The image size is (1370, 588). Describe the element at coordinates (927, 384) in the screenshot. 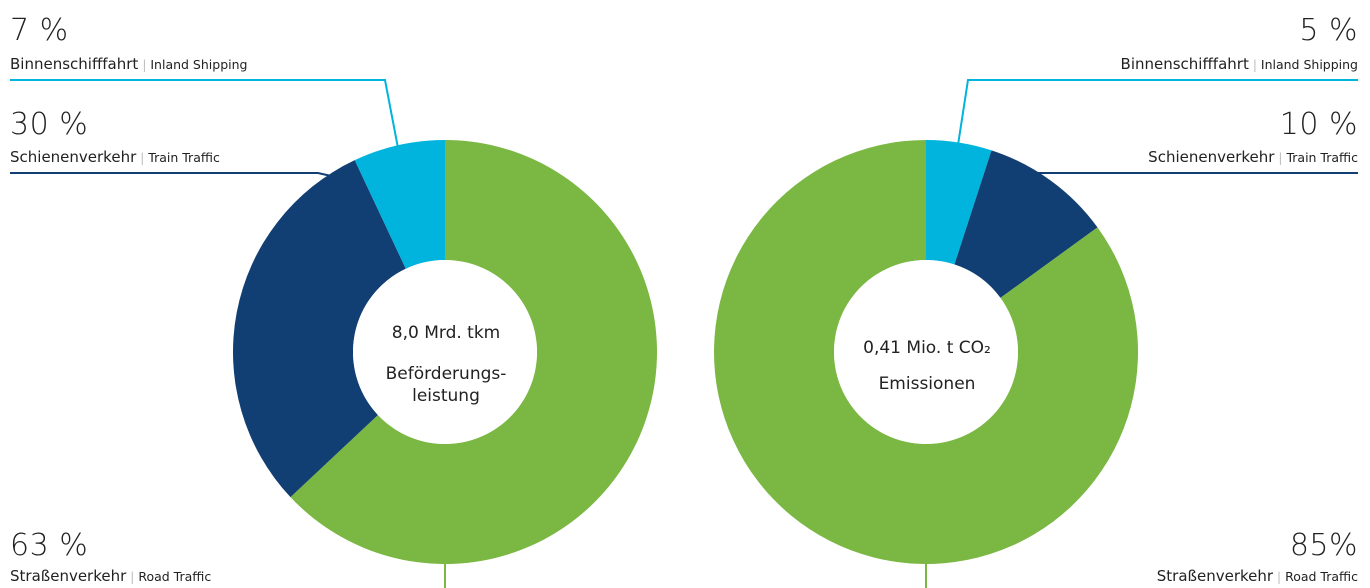

I see `center-label-right: Emissionen` at that location.